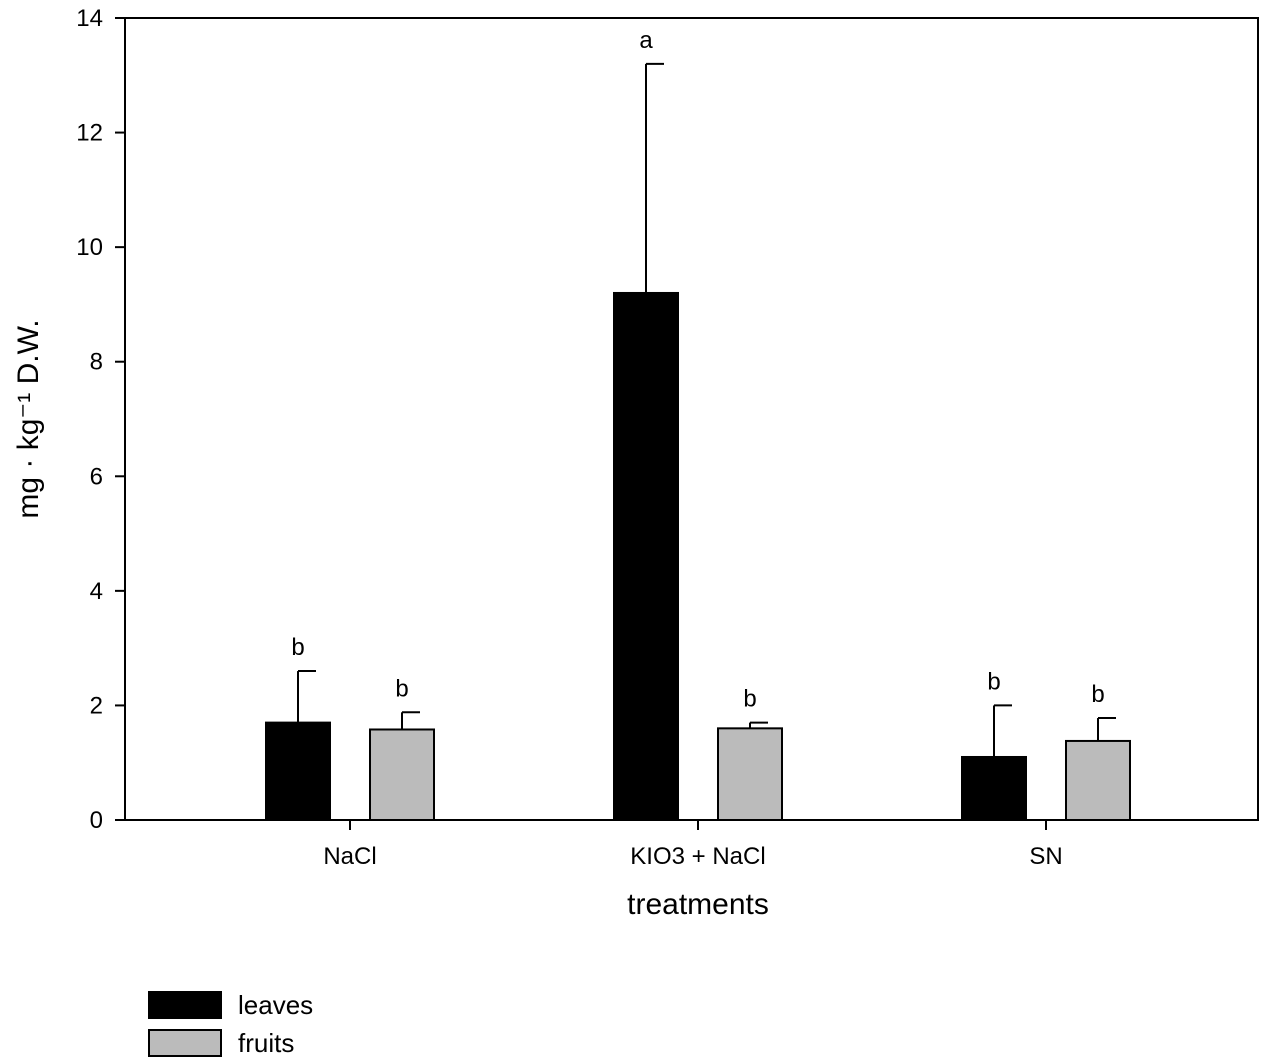 This screenshot has width=1280, height=1062. I want to click on y-tick-label: 10, so click(89, 247).